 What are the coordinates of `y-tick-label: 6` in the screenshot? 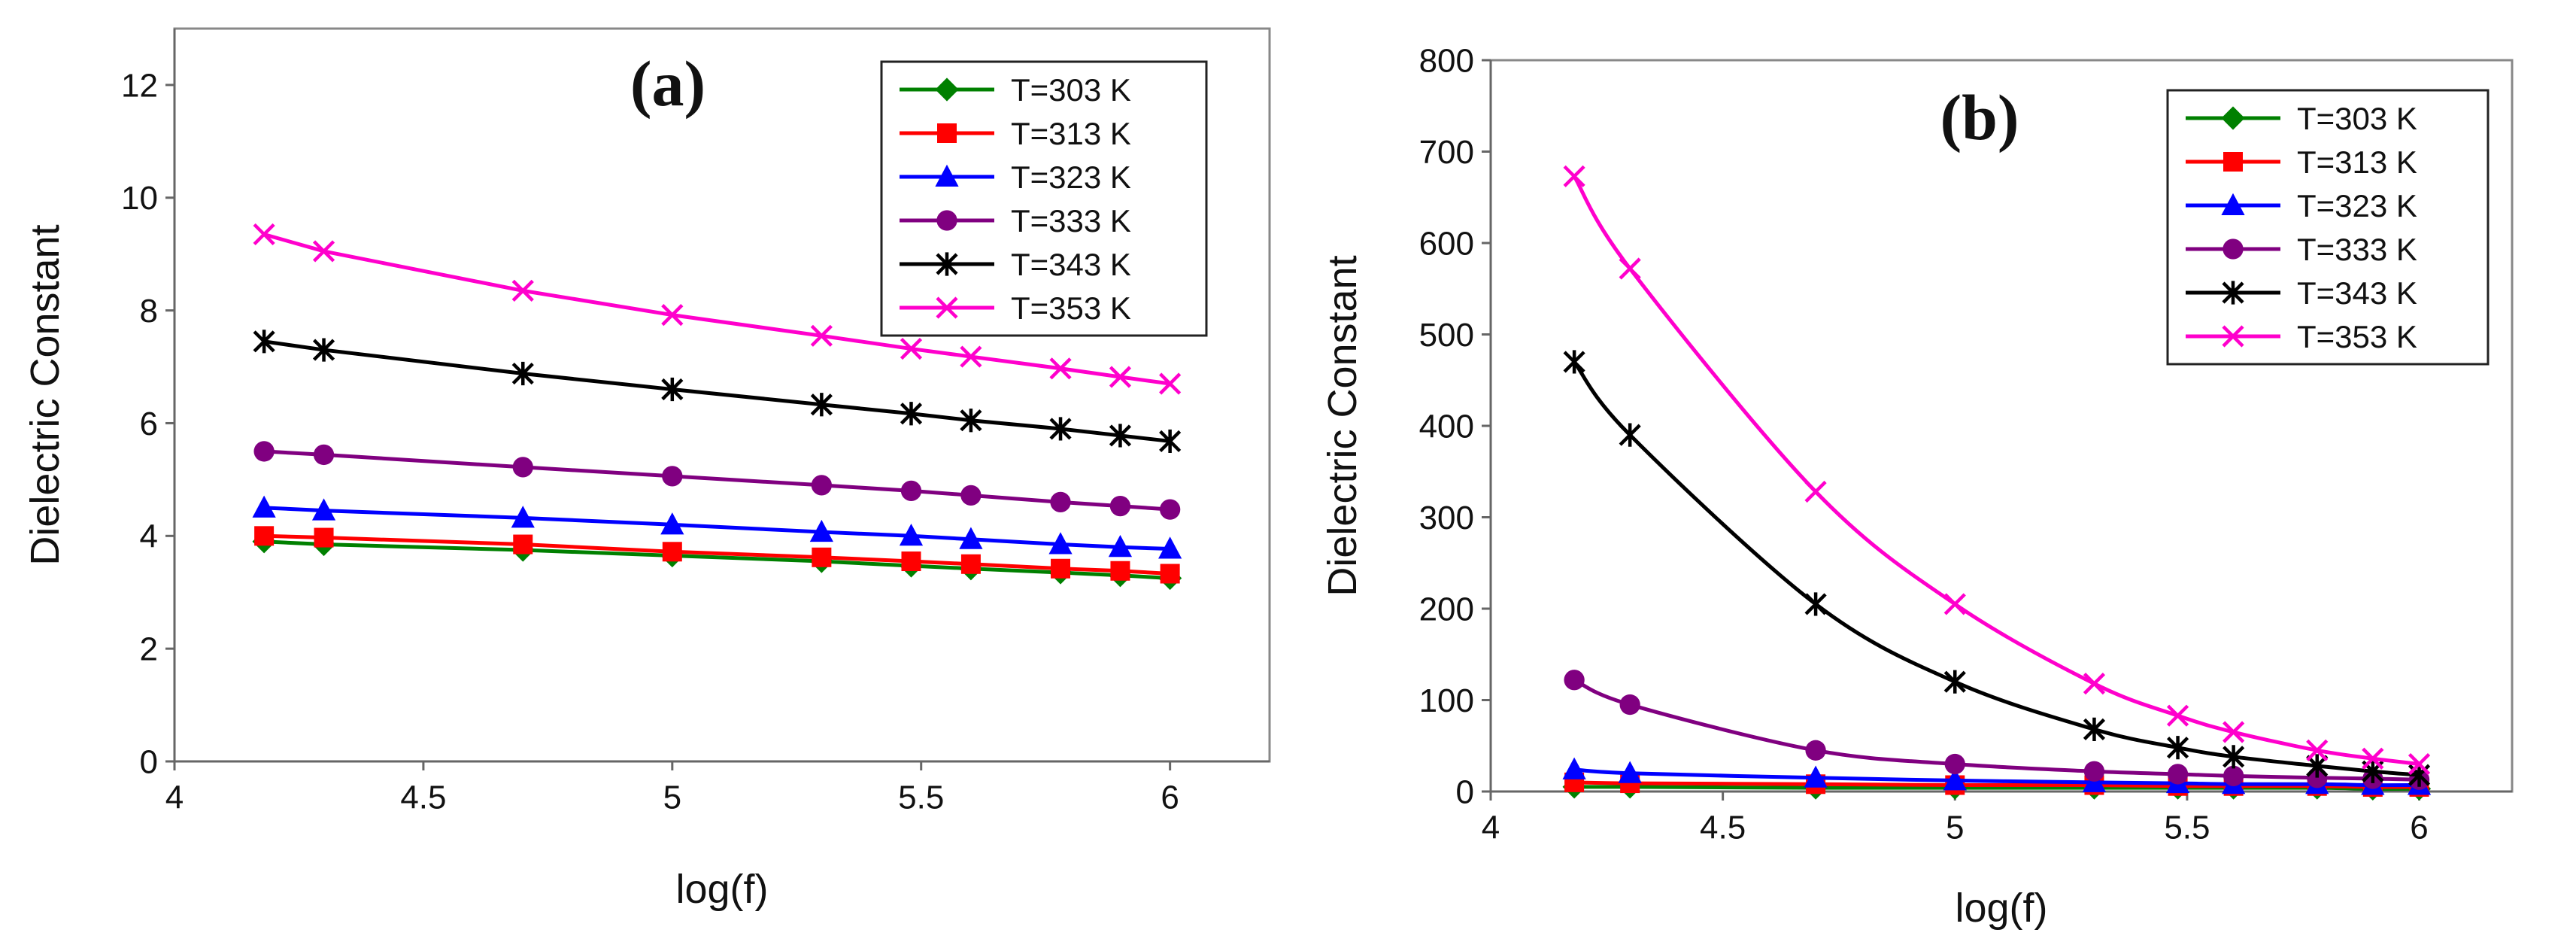 It's located at (149, 424).